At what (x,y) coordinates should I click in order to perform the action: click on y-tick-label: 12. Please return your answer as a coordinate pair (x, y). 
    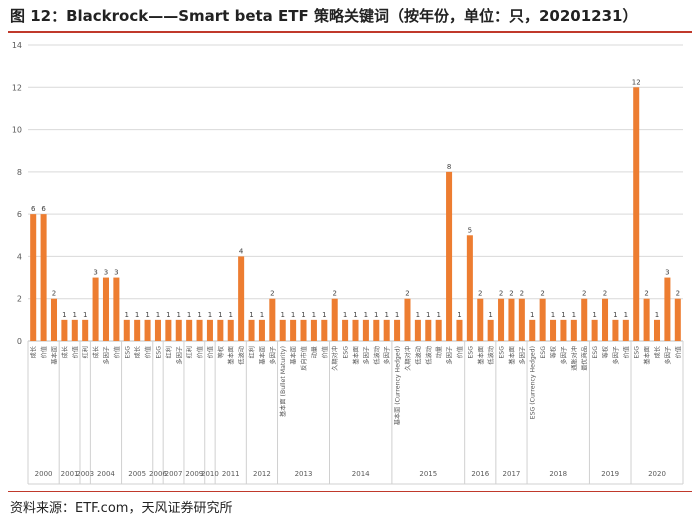
    Looking at the image, I should click on (17, 87).